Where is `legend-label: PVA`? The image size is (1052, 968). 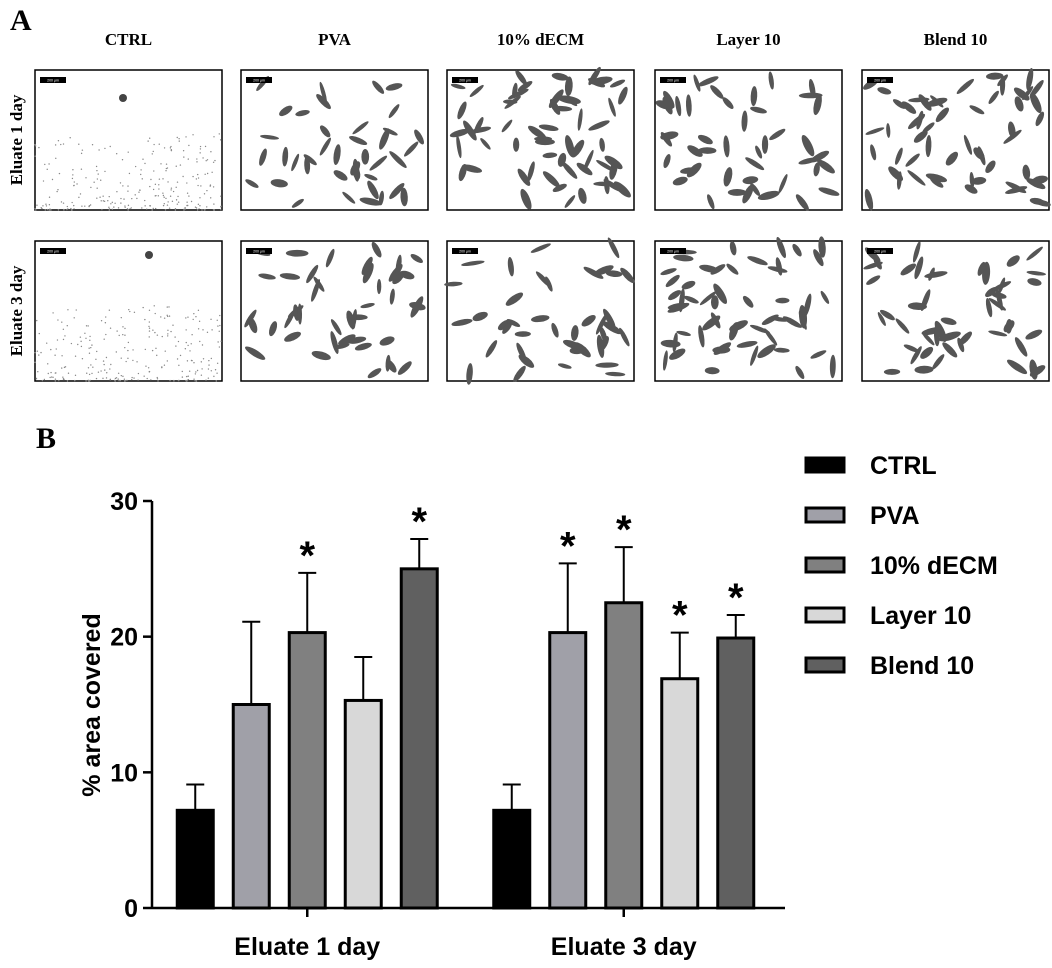 legend-label: PVA is located at coordinates (895, 516).